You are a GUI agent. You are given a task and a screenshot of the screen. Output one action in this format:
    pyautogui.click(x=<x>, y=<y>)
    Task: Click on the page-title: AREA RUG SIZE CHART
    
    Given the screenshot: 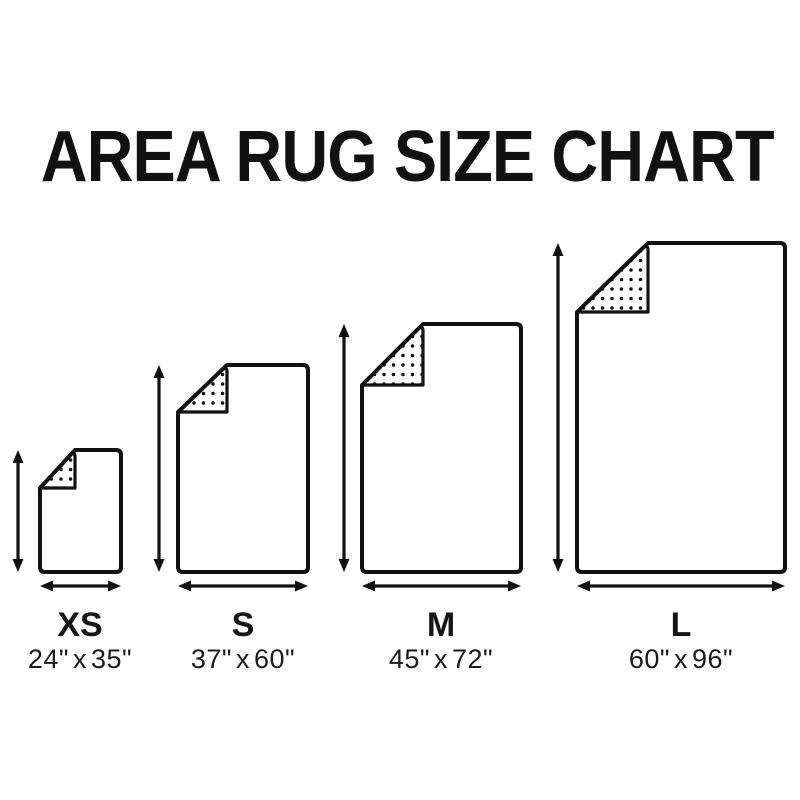 What is the action you would take?
    pyautogui.click(x=407, y=157)
    